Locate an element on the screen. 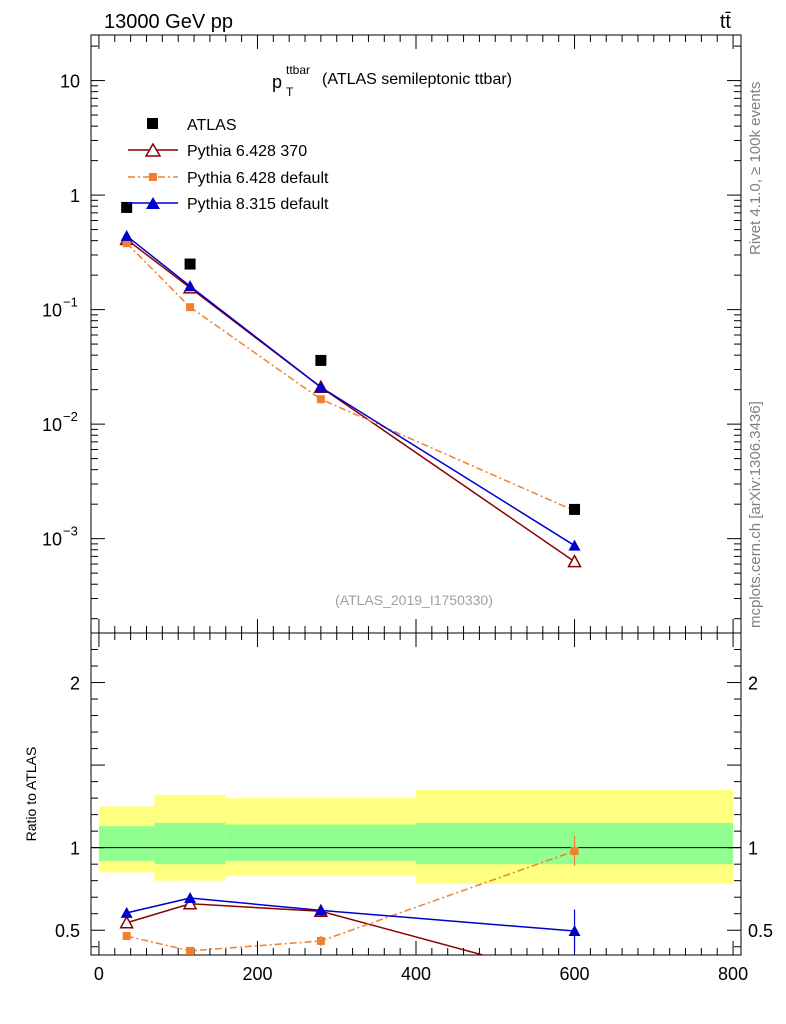 This screenshot has height=1024, width=786. energy-label: 13000 GeV pp is located at coordinates (168, 22).